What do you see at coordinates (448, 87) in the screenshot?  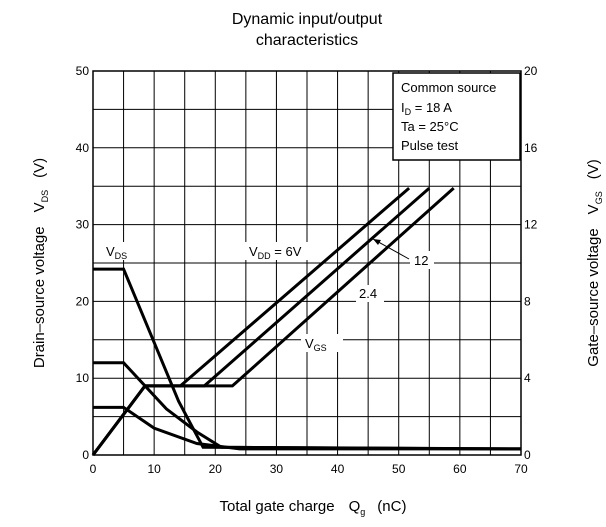 I see `condition-common-source: Common source` at bounding box center [448, 87].